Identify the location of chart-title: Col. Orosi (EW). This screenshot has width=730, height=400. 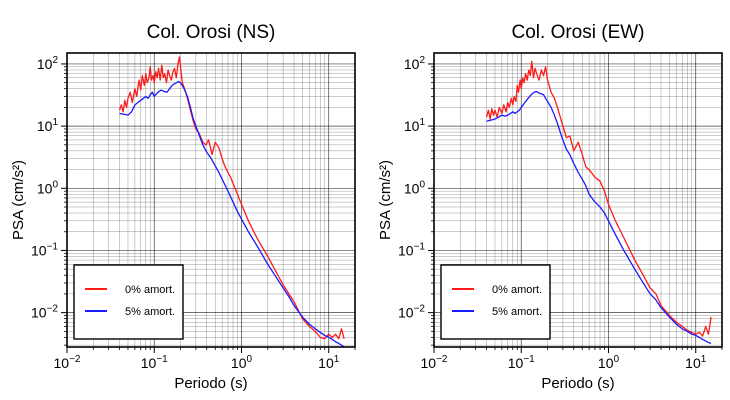
(578, 32).